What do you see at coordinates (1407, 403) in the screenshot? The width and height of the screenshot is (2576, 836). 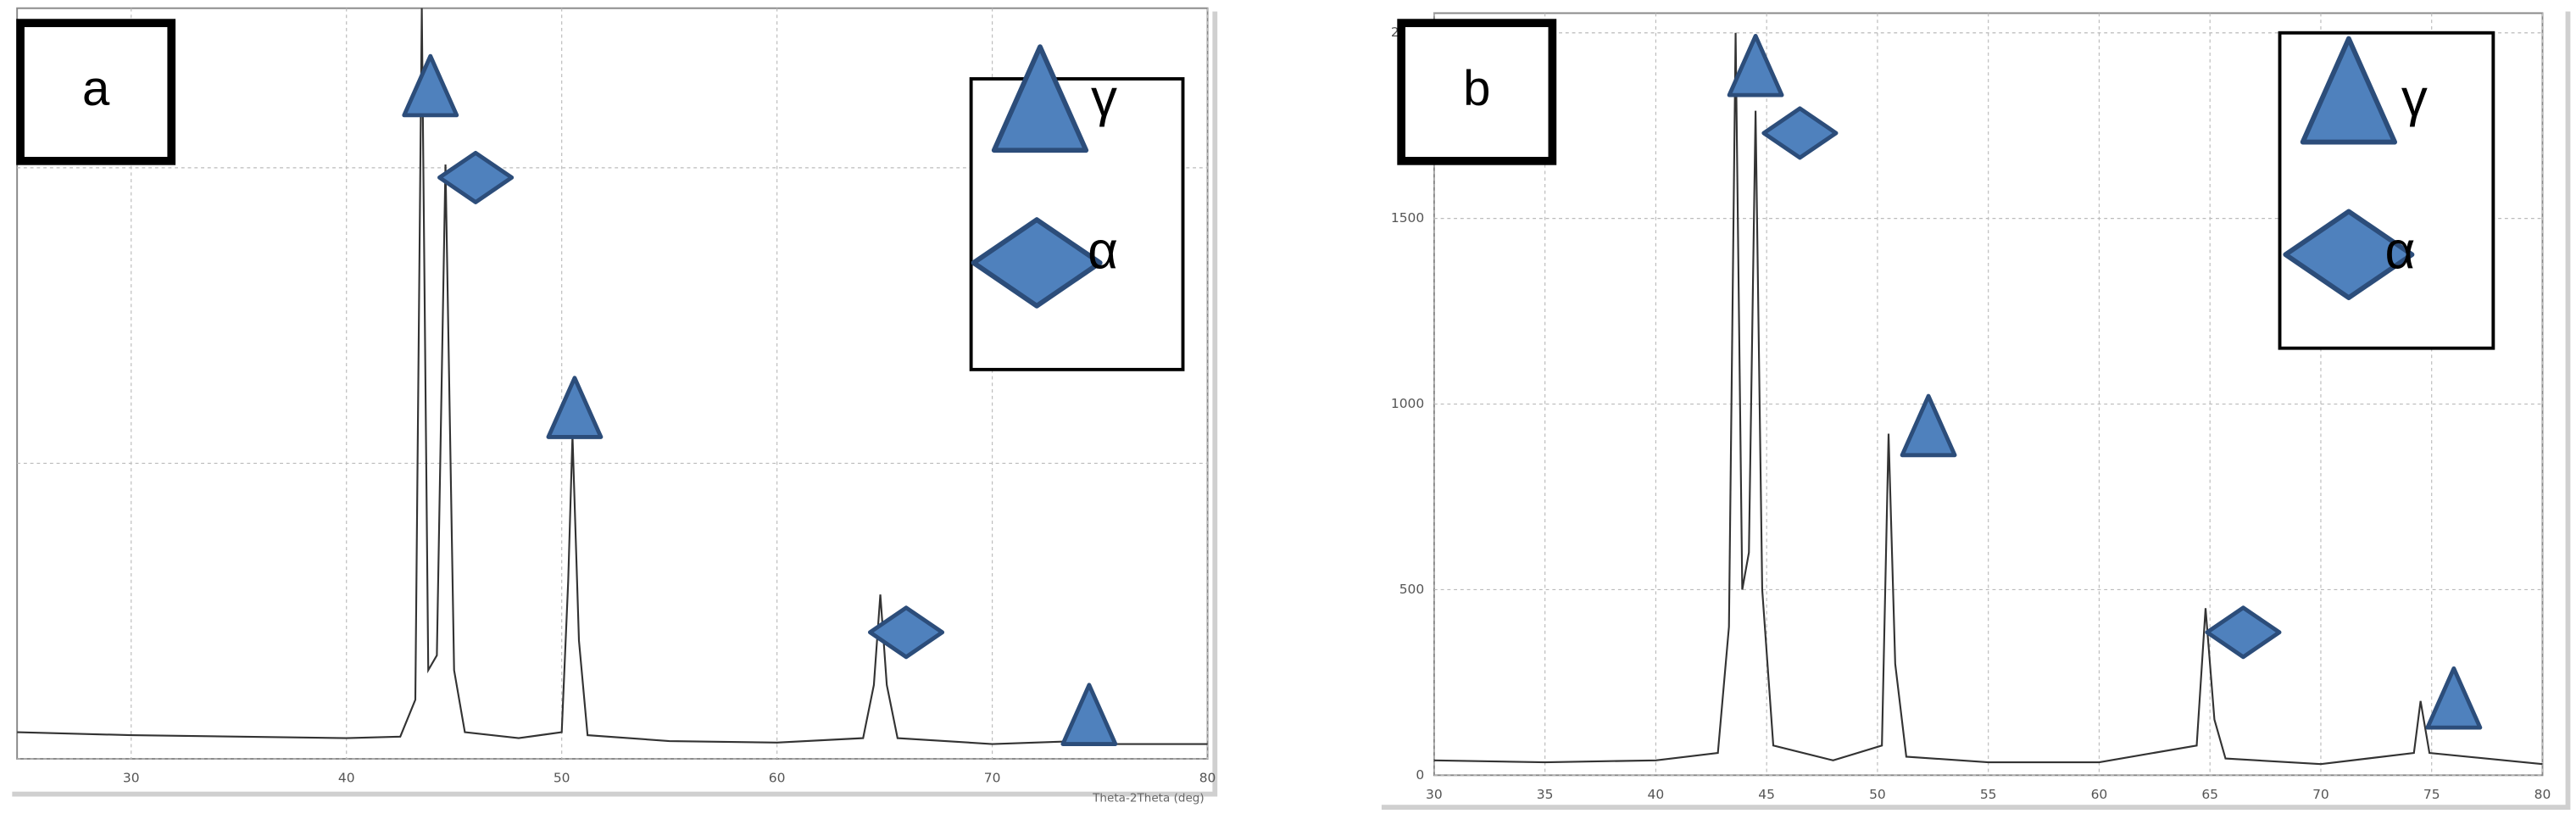 I see `y-tick-label: 1000` at bounding box center [1407, 403].